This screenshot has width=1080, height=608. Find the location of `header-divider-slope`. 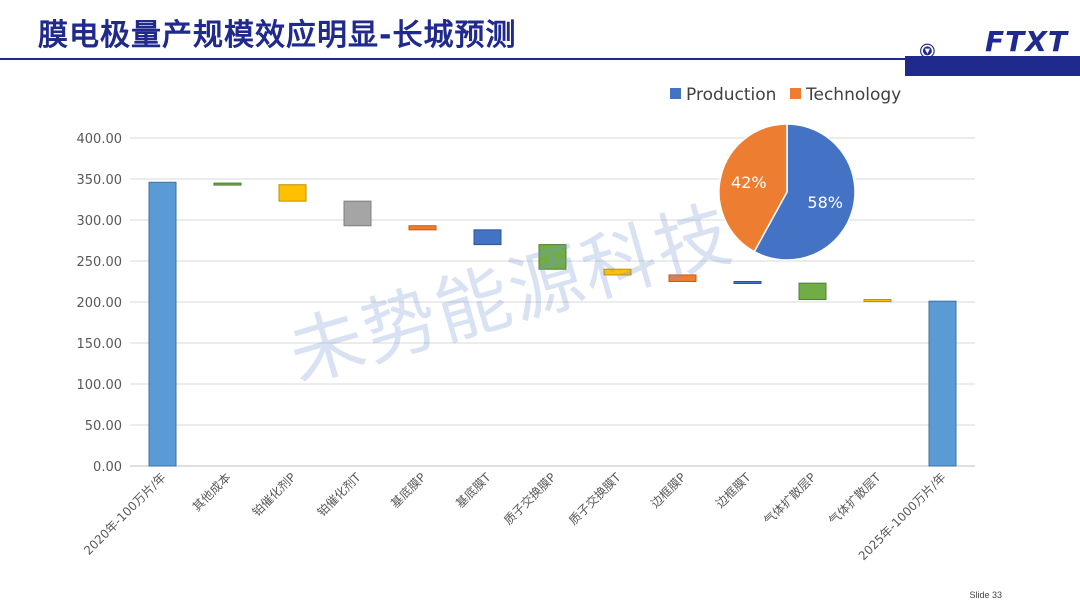

header-divider-slope is located at coordinates (992, 66).